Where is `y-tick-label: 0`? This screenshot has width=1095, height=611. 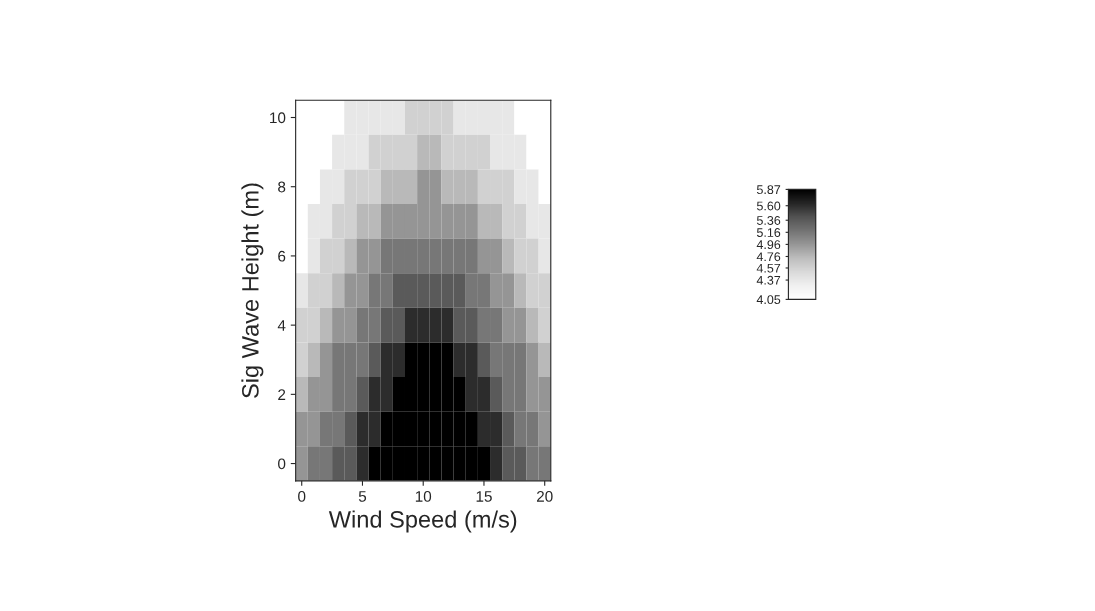
y-tick-label: 0 is located at coordinates (282, 464).